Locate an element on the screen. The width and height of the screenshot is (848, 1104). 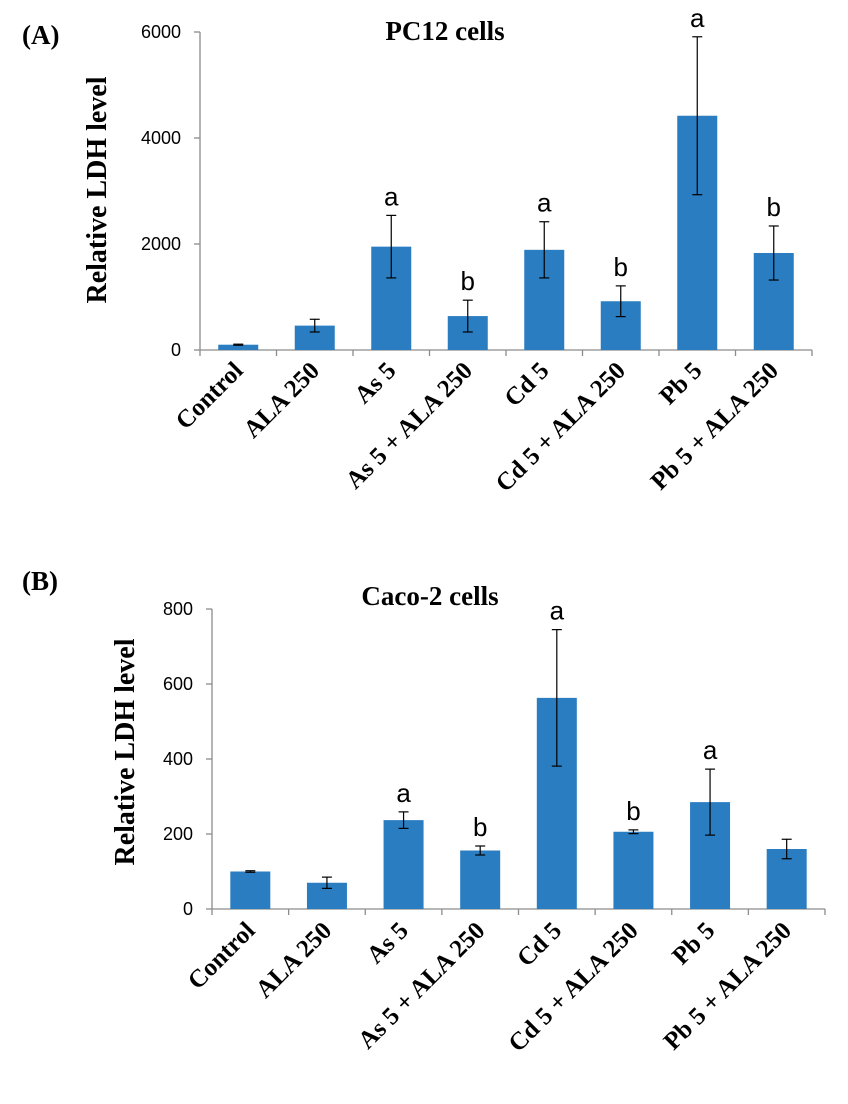
y-tick-label: 600 is located at coordinates (178, 684).